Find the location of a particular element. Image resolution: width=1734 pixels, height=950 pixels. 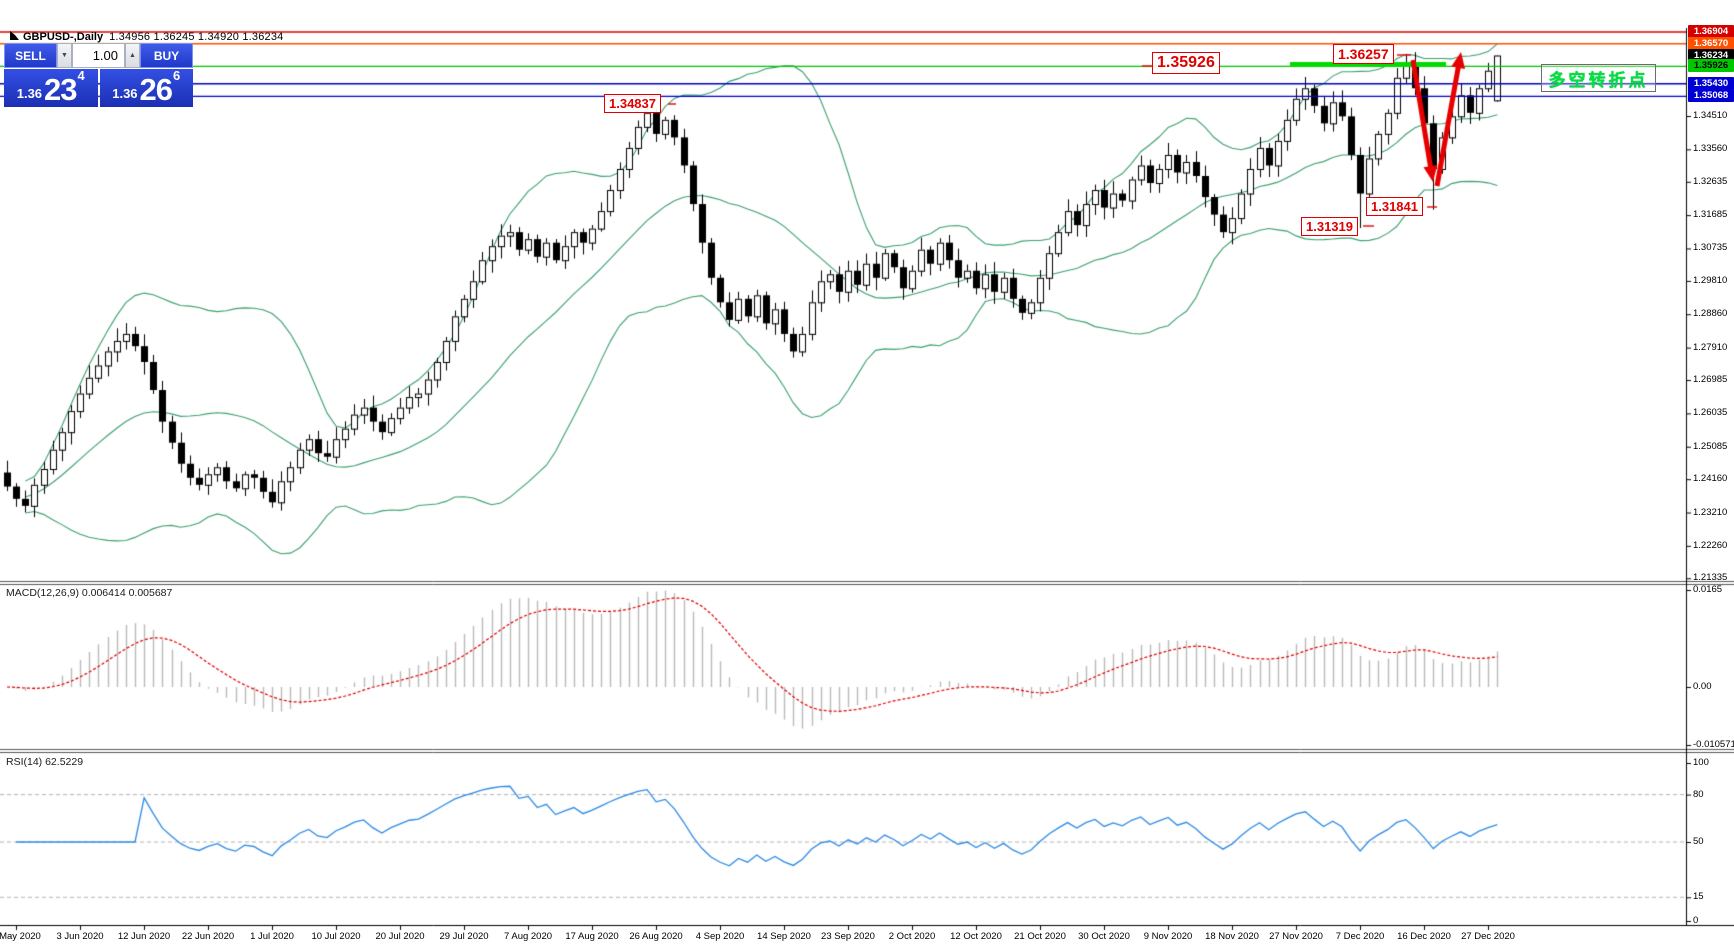

one-click-trading-panel: SELL ▼ ▲ BUY 1.36 23 4 1.36 26 6 is located at coordinates (98, 75).